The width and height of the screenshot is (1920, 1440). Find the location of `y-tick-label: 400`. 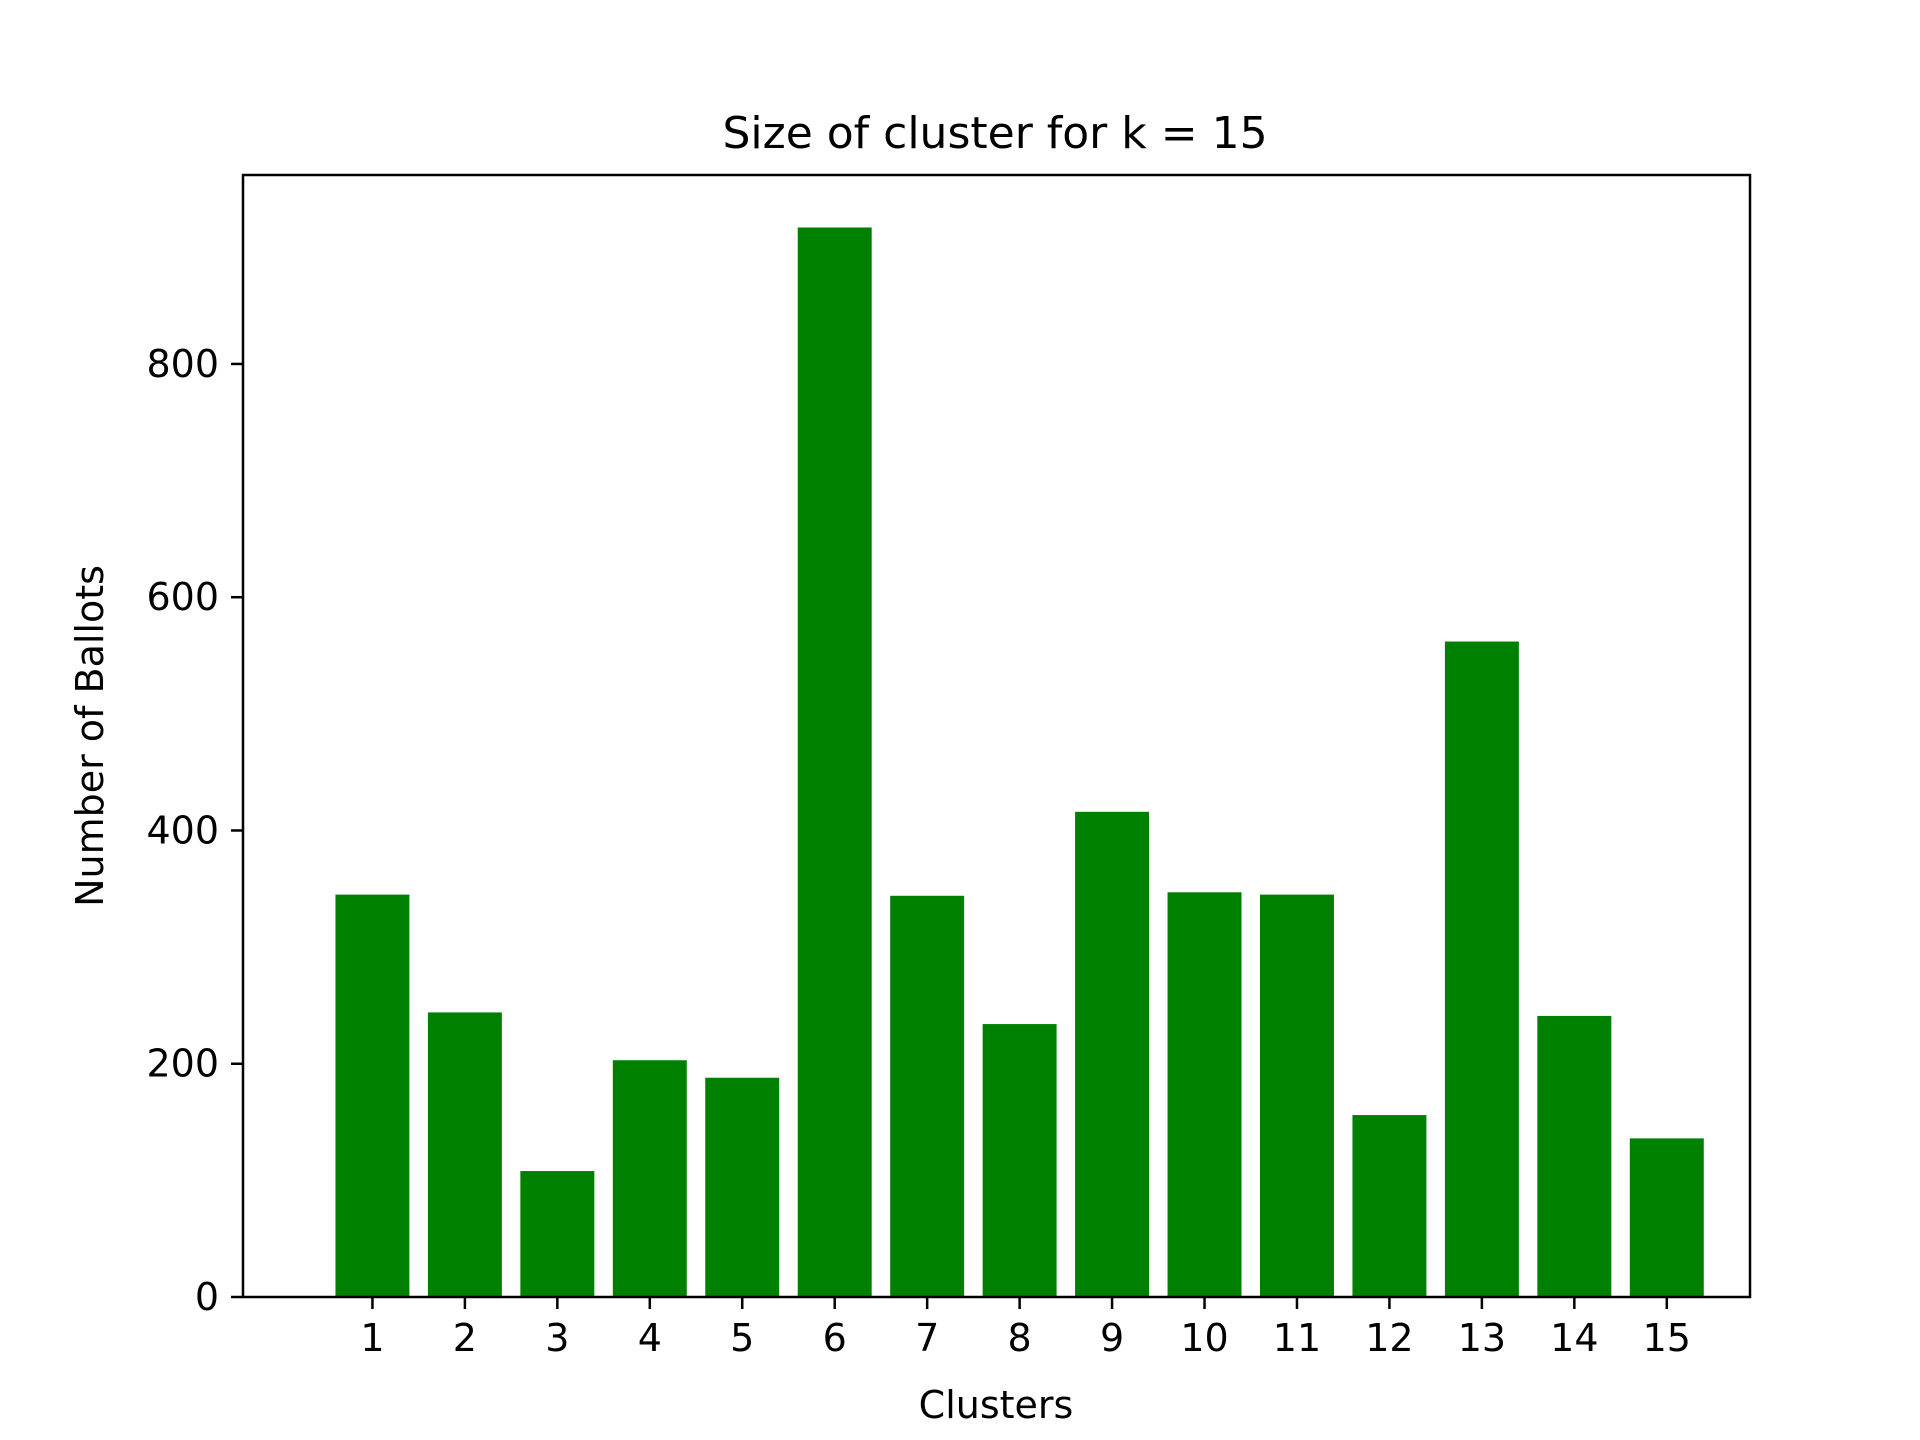

y-tick-label: 400 is located at coordinates (182, 830).